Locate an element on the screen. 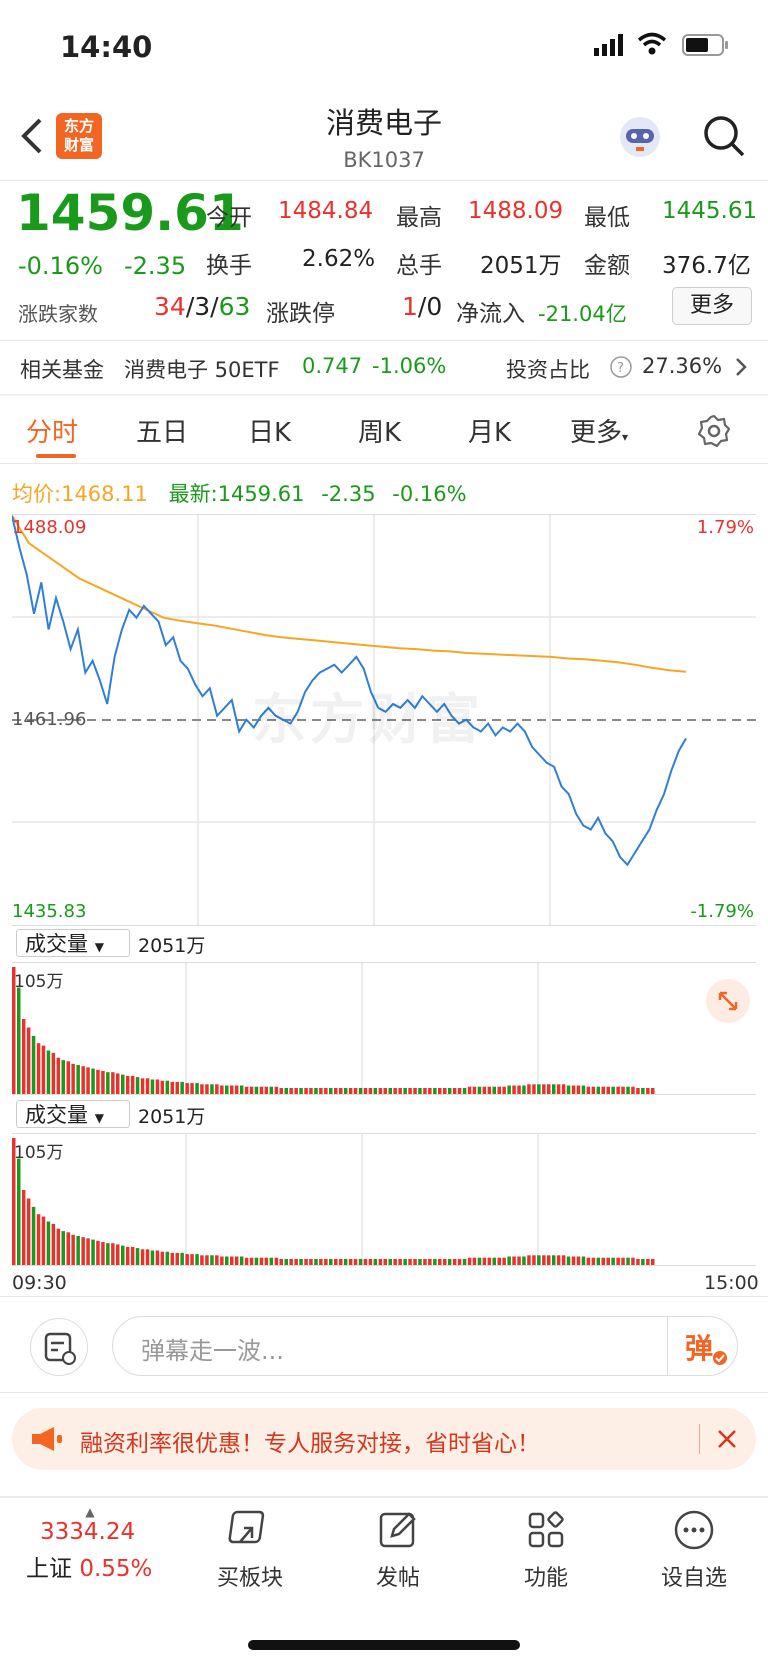  index-name: 上证 is located at coordinates (49, 1569).